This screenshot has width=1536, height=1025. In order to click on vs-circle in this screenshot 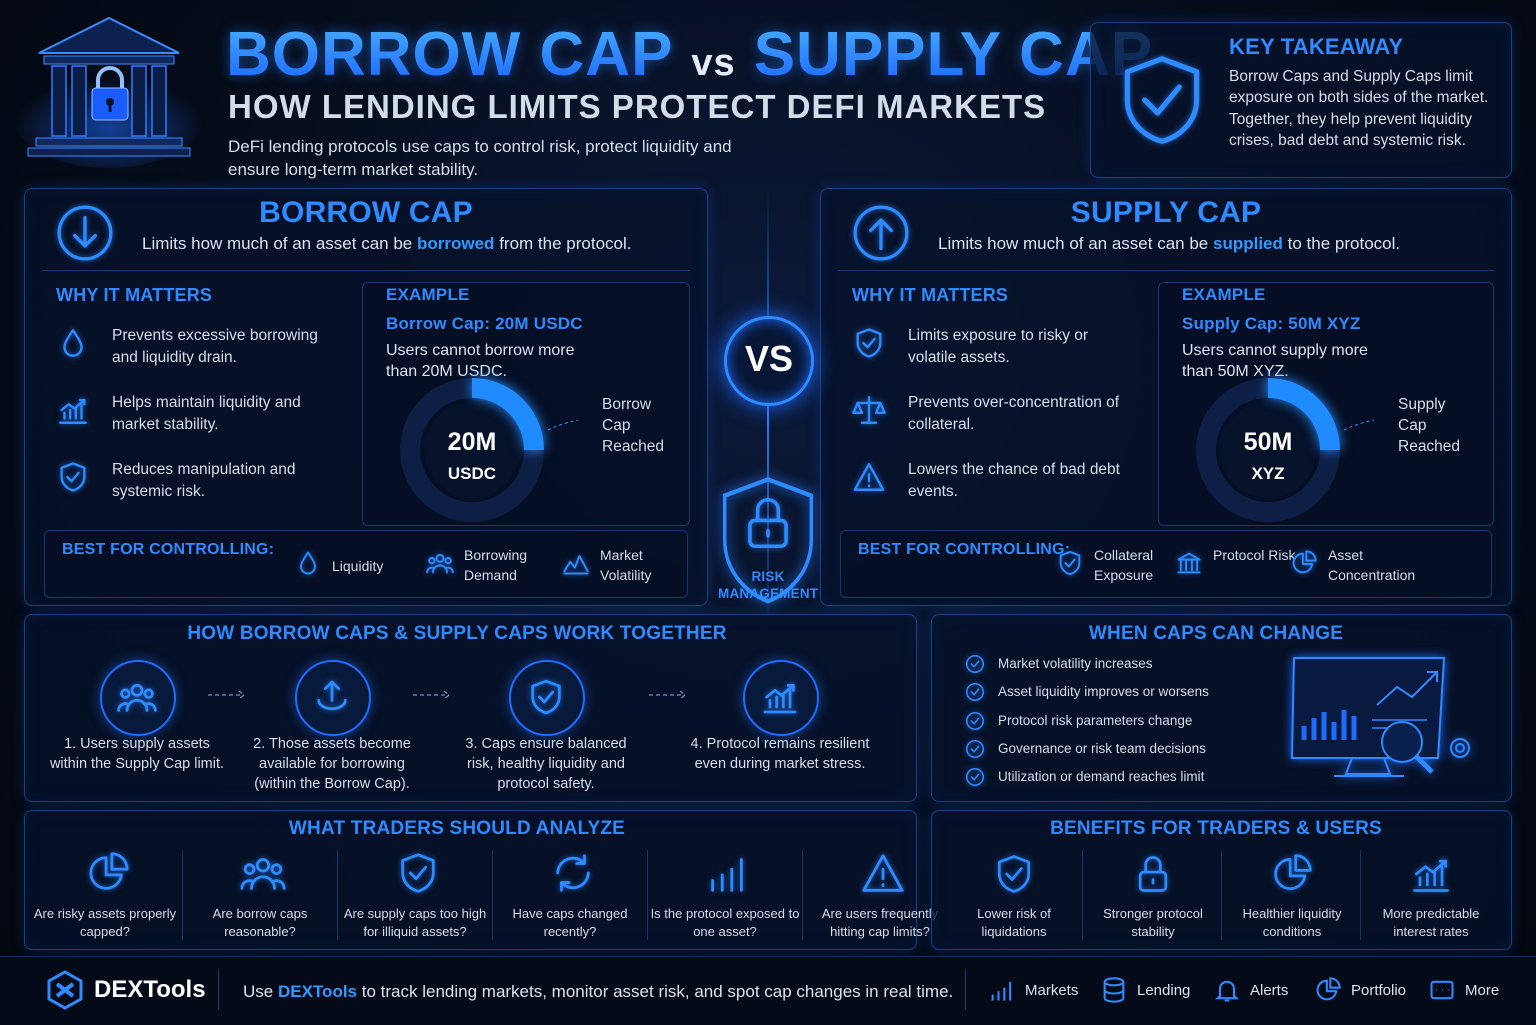, I will do `click(769, 361)`.